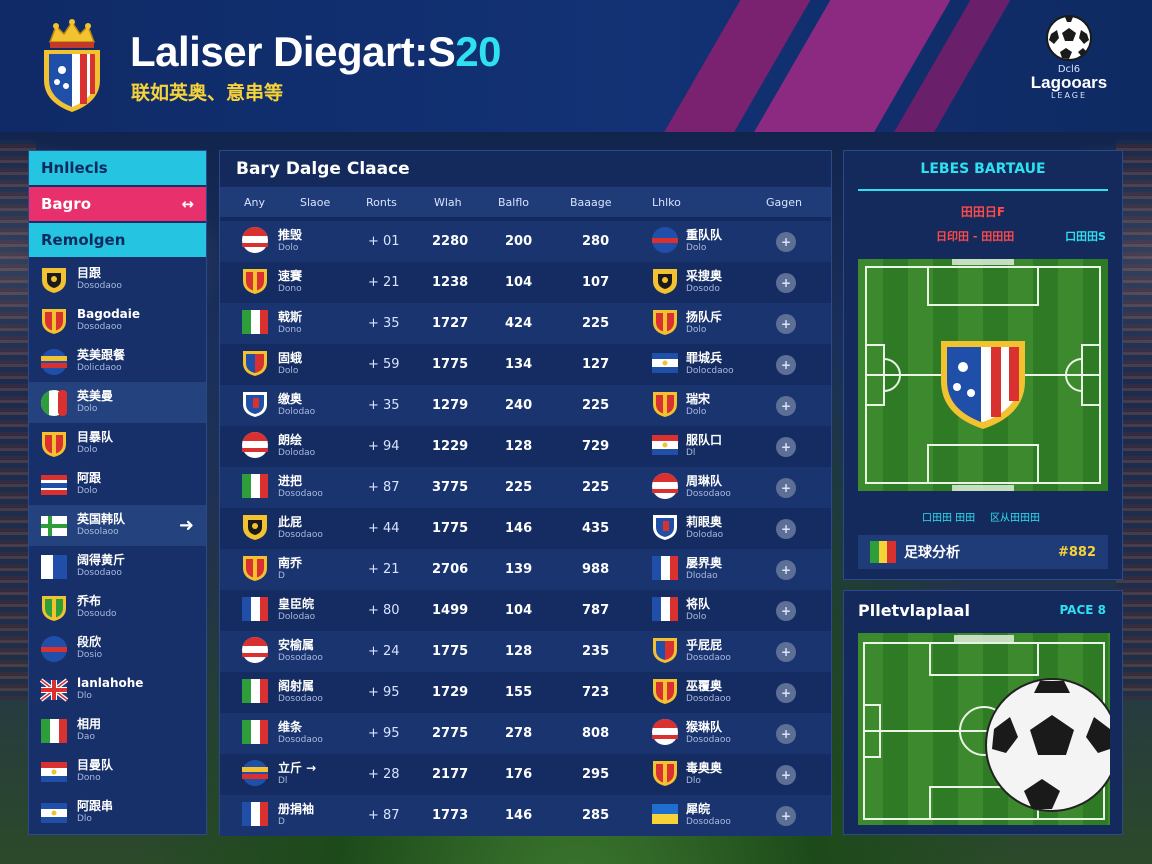 The width and height of the screenshot is (1152, 864). Describe the element at coordinates (384, 487) in the screenshot. I see `diff-value: + 87` at that location.